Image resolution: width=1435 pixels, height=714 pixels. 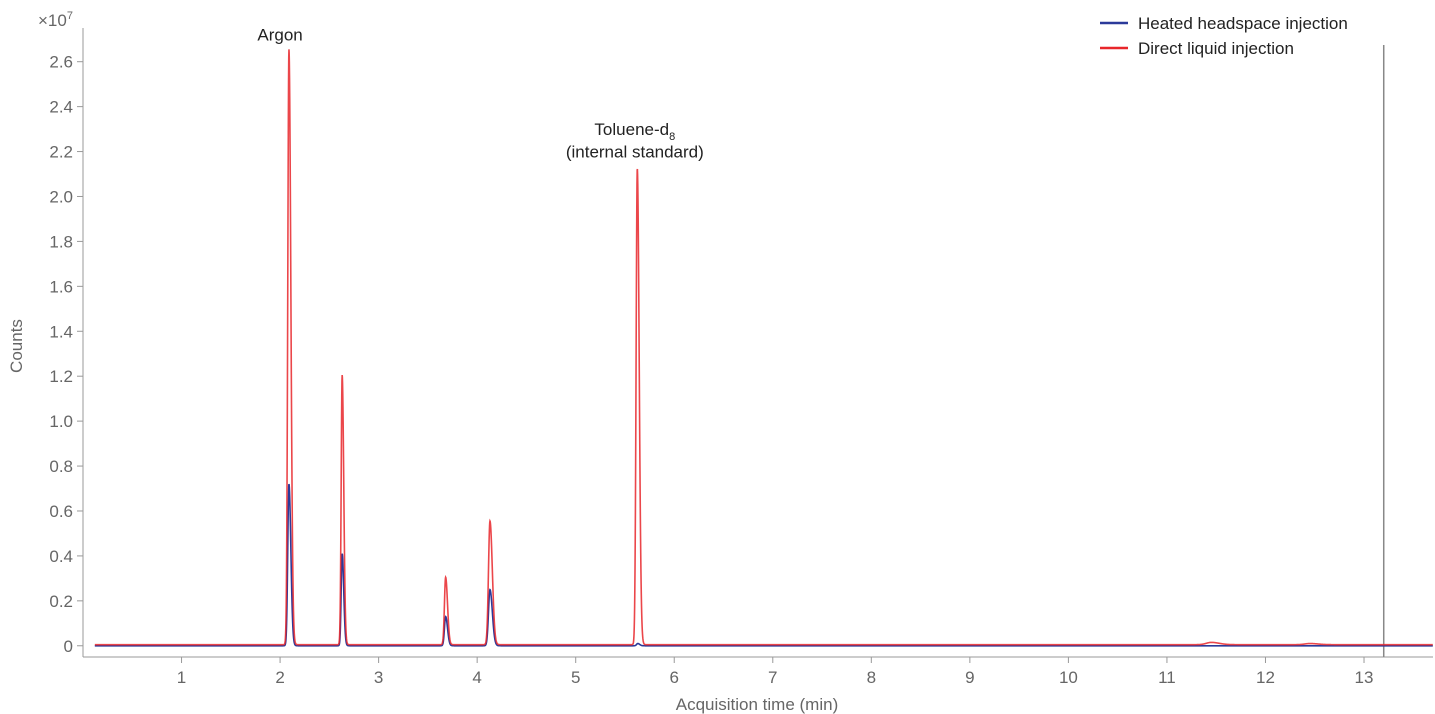 I want to click on annotation-internal-standard: (internal standard), so click(x=635, y=152).